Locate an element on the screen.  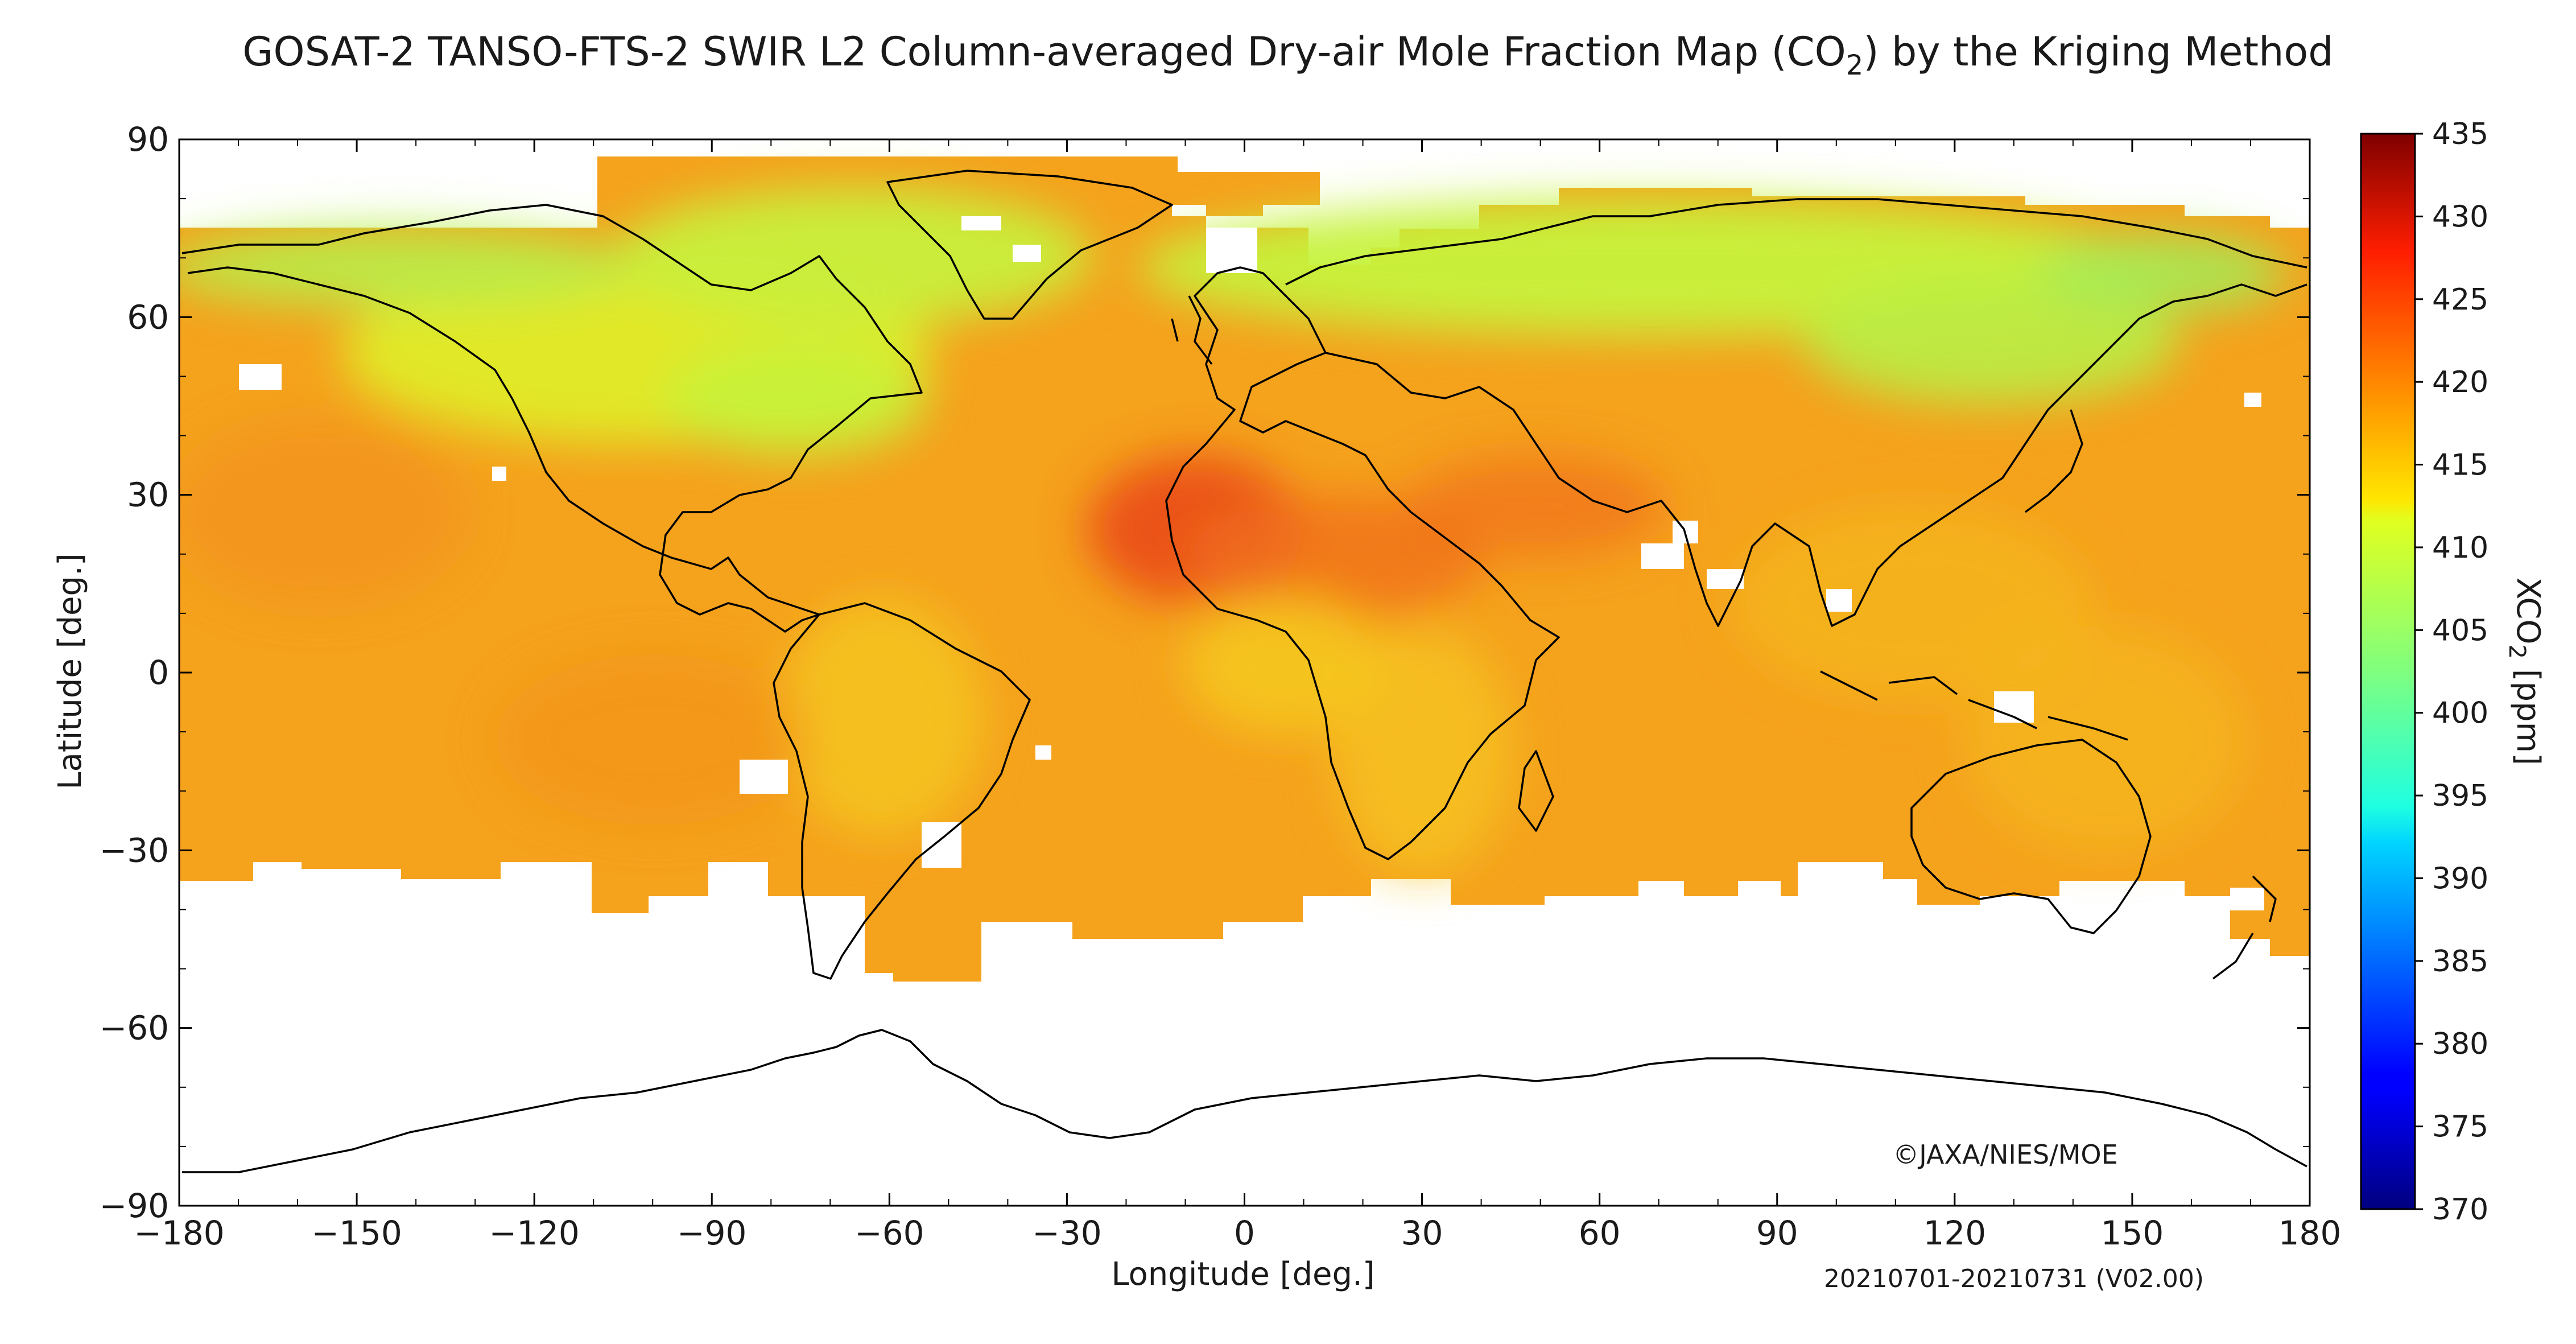
coastline-south-america is located at coordinates (902, 791).